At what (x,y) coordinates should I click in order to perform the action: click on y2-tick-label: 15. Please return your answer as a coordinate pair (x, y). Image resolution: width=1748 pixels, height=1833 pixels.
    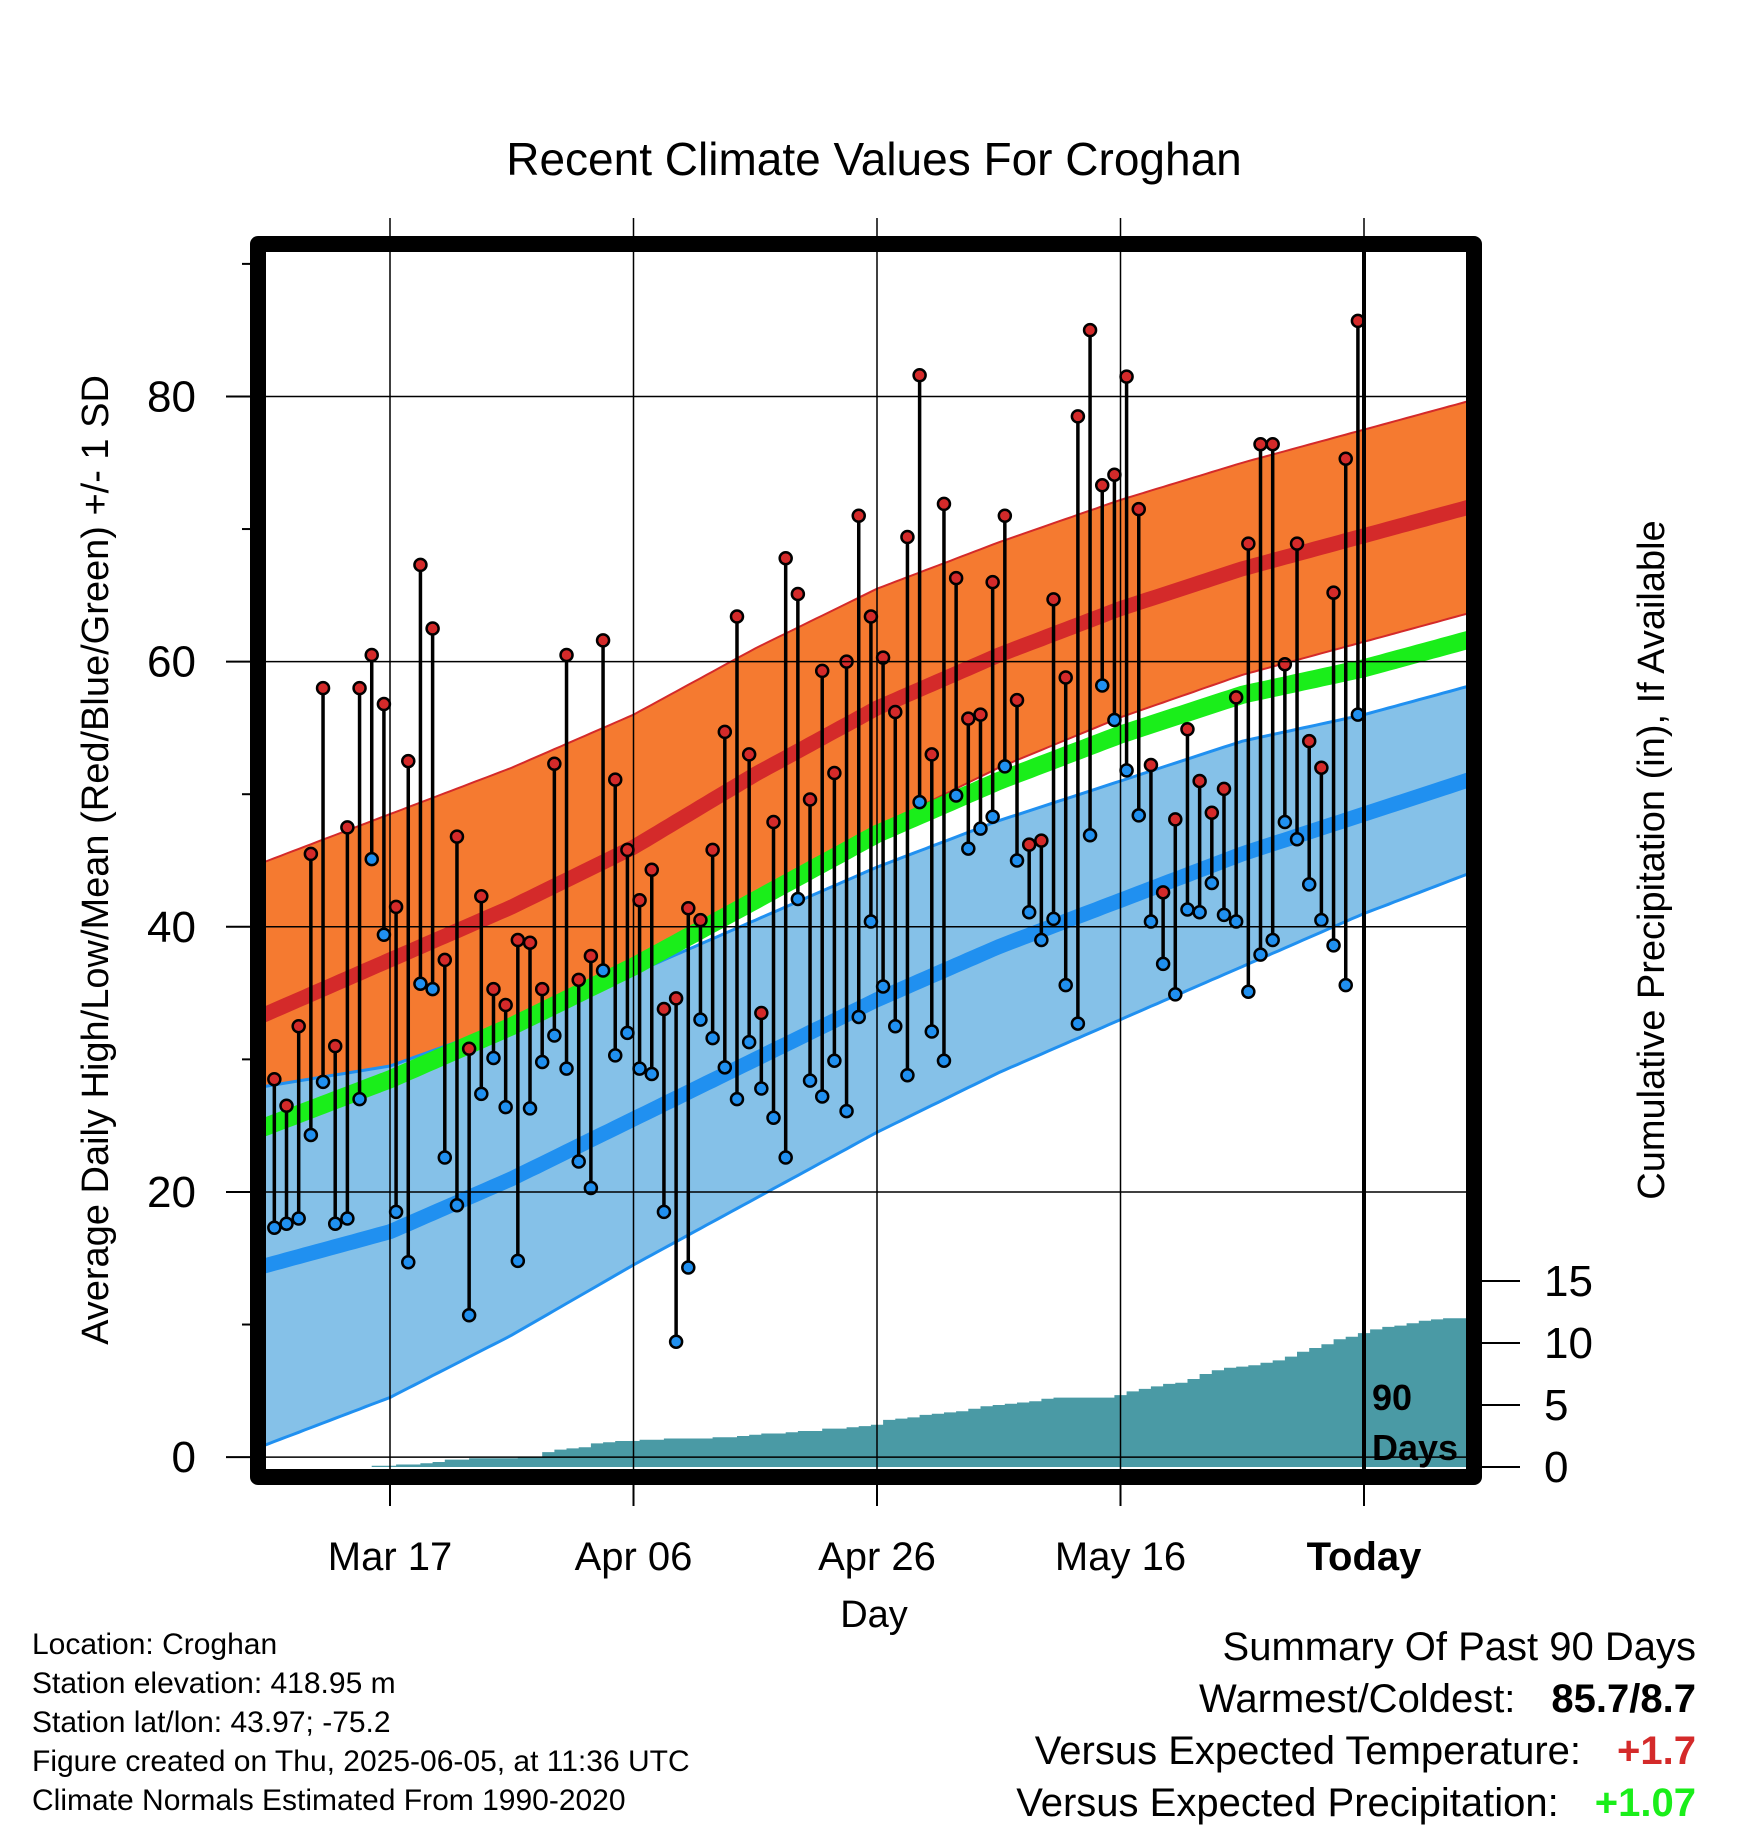
    Looking at the image, I should click on (1568, 1281).